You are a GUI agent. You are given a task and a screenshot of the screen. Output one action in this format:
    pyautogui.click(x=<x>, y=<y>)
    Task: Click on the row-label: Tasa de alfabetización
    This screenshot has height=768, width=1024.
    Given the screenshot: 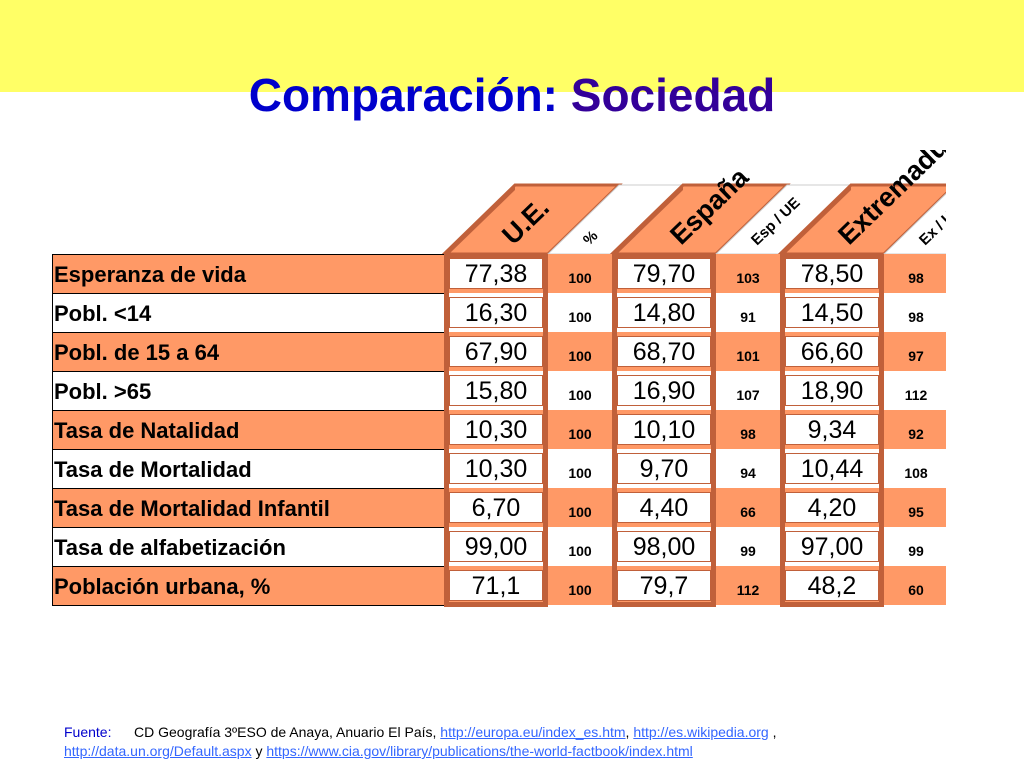 What is the action you would take?
    pyautogui.click(x=170, y=547)
    